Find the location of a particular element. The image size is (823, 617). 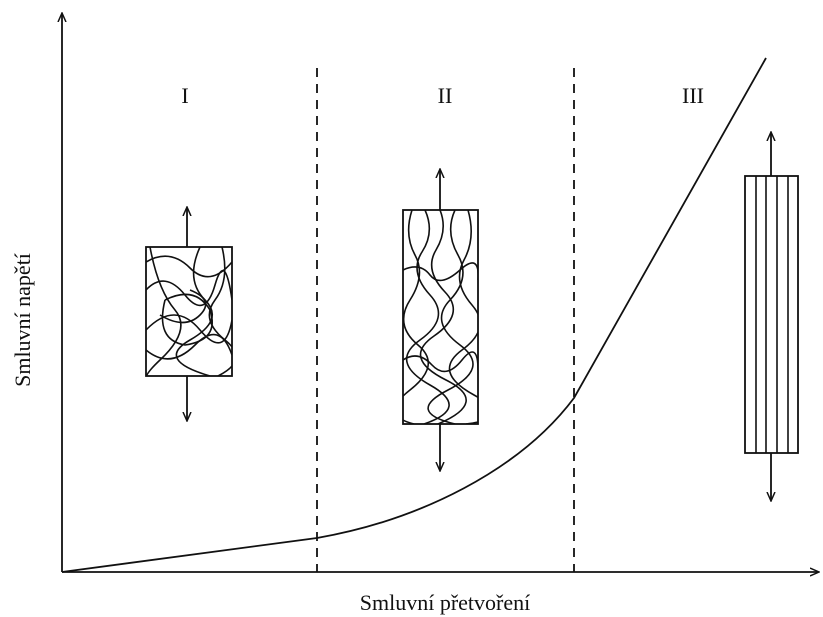

specimen-tangled is located at coordinates (189, 314).